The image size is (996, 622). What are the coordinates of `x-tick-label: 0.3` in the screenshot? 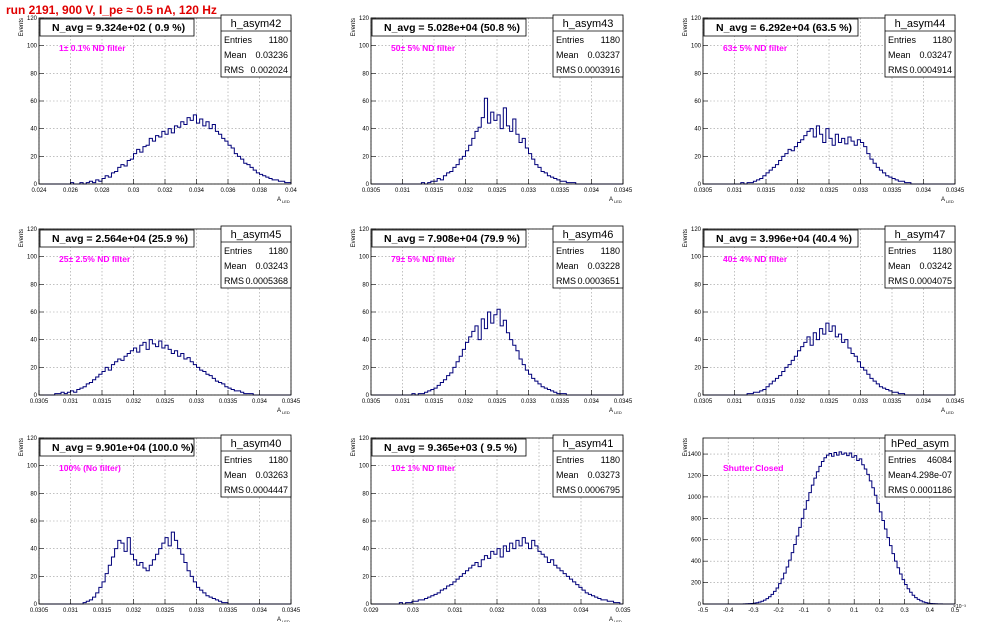 It's located at (904, 611).